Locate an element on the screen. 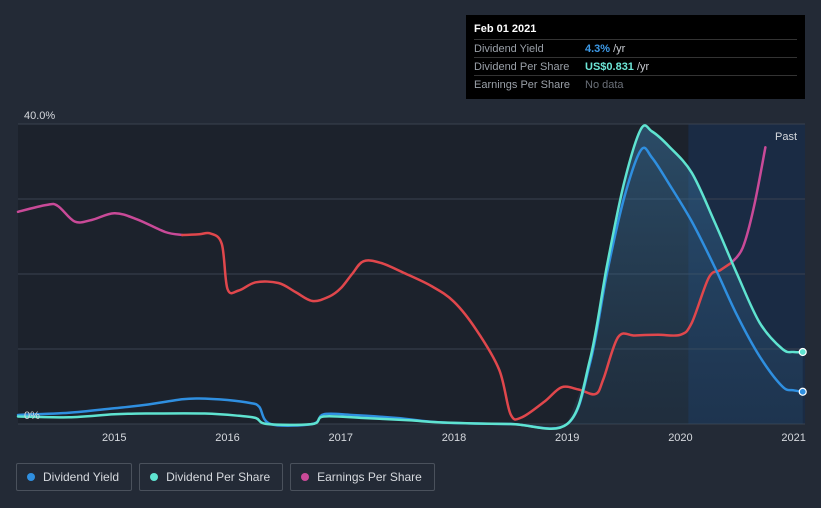 Image resolution: width=821 pixels, height=508 pixels. tooltip-label: Earnings Per Share is located at coordinates (522, 84).